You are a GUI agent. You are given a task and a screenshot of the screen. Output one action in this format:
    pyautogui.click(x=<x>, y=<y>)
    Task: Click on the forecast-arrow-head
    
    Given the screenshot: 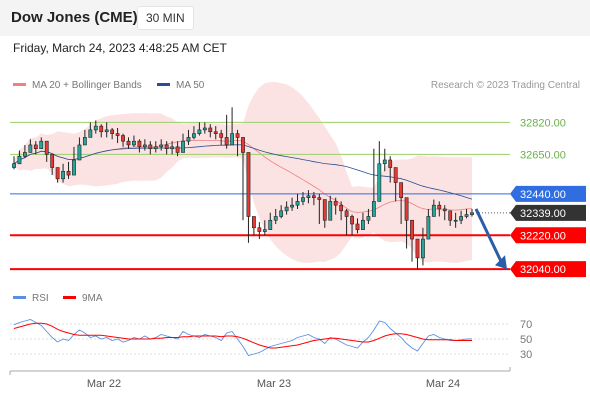 What is the action you would take?
    pyautogui.click(x=501, y=262)
    